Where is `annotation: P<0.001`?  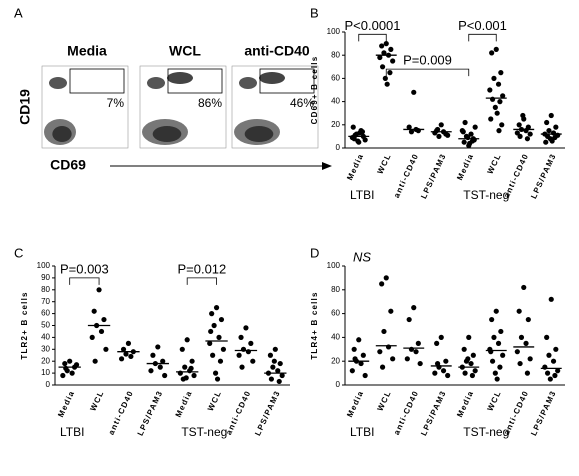 annotation: P<0.001 is located at coordinates (482, 25).